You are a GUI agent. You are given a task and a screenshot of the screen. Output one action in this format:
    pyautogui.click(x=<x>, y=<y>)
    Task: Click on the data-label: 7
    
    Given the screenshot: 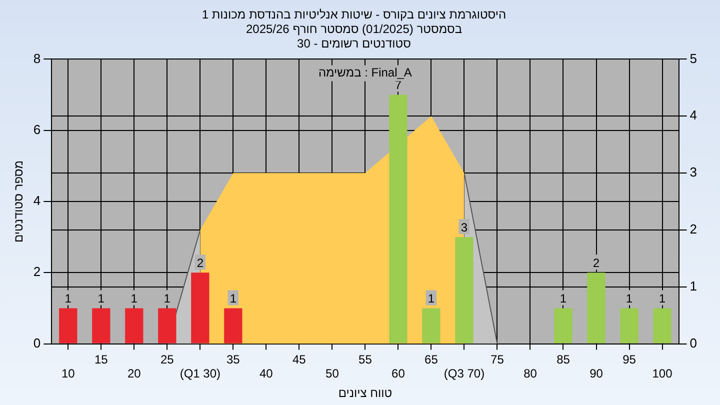 What is the action you would take?
    pyautogui.click(x=398, y=85)
    